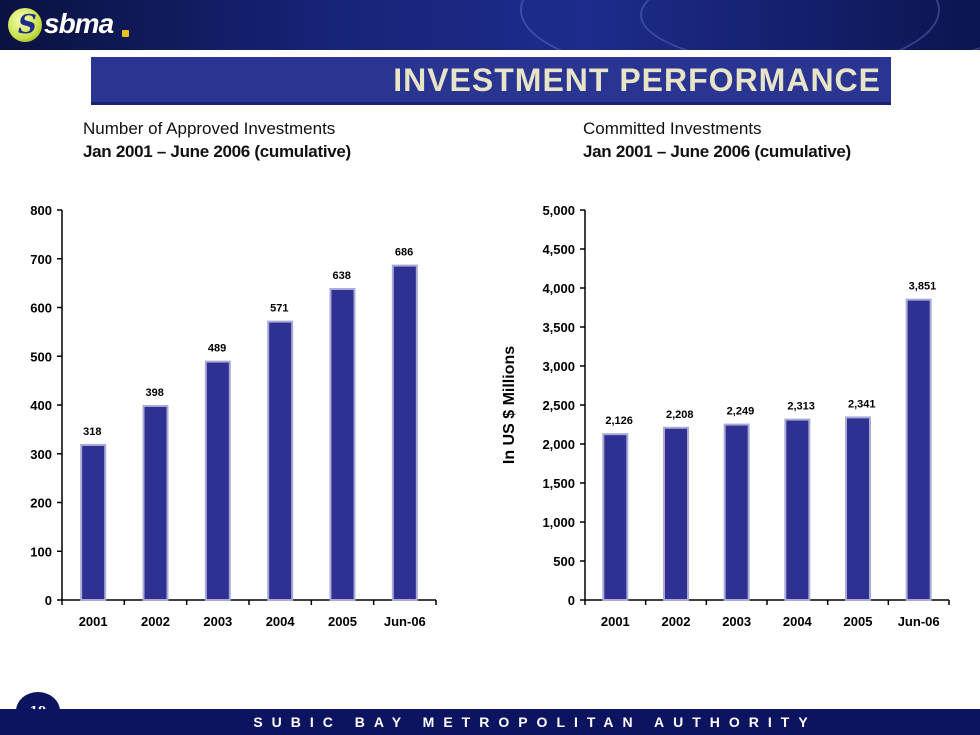 Image resolution: width=980 pixels, height=735 pixels. What do you see at coordinates (741, 412) in the screenshot?
I see `data-label-2003: 2,249` at bounding box center [741, 412].